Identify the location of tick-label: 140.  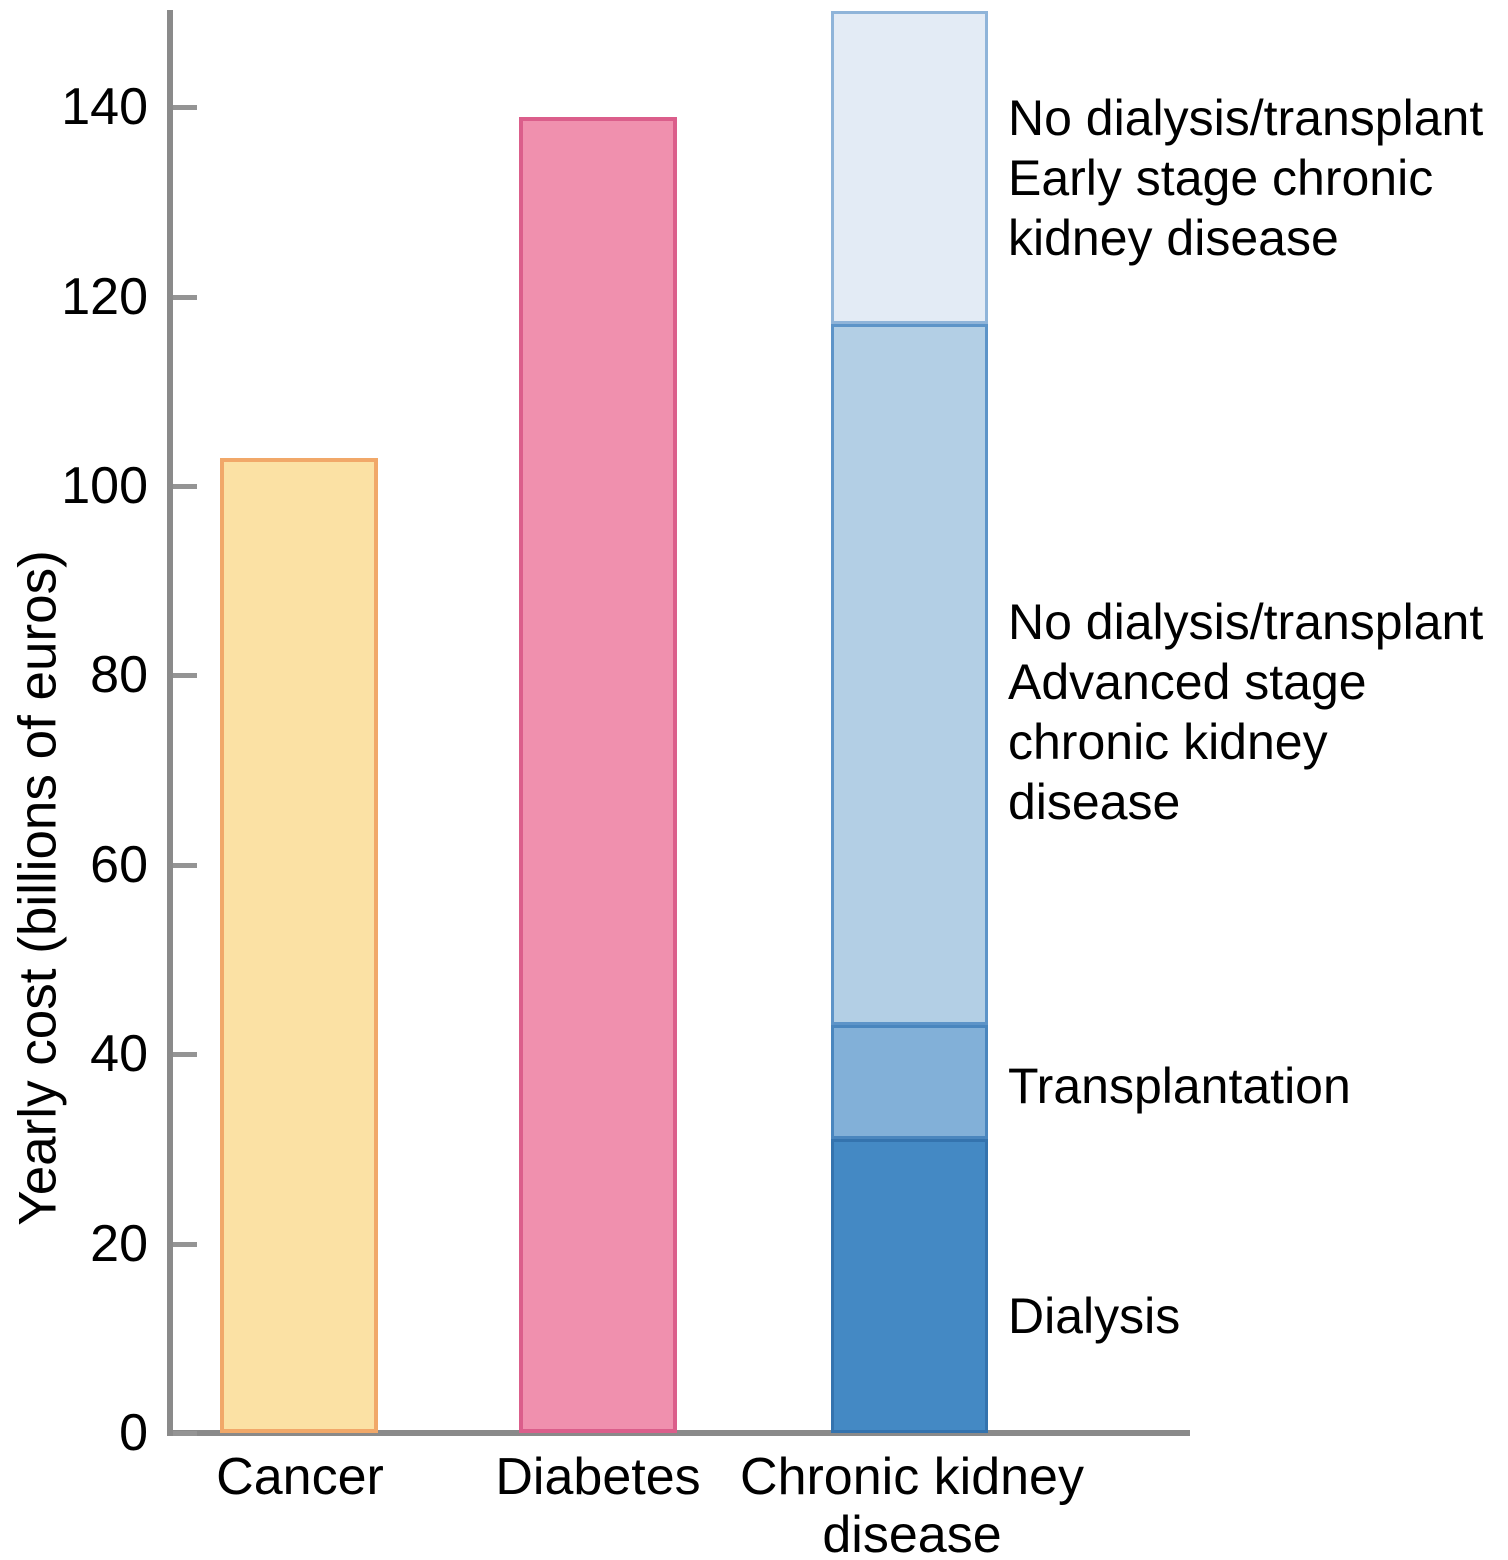
(104, 107).